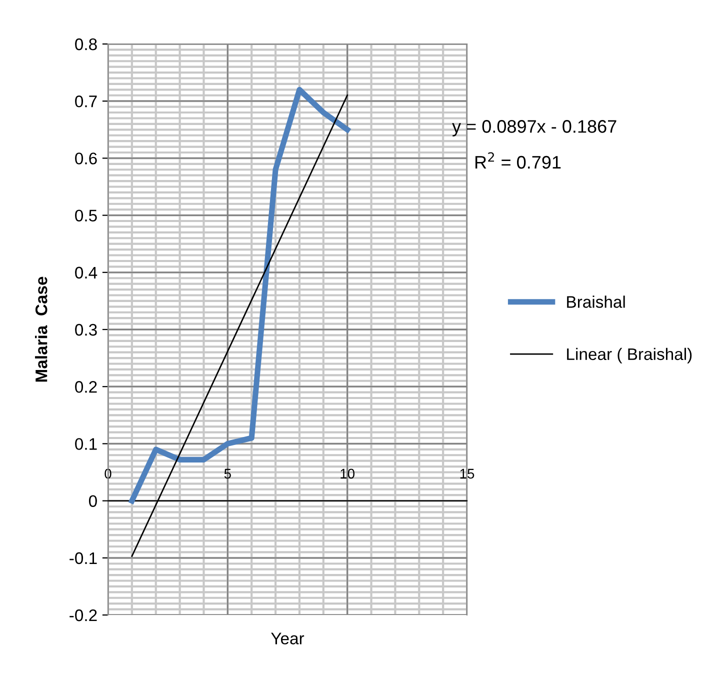  I want to click on y-tick-label: 0.4, so click(86, 272).